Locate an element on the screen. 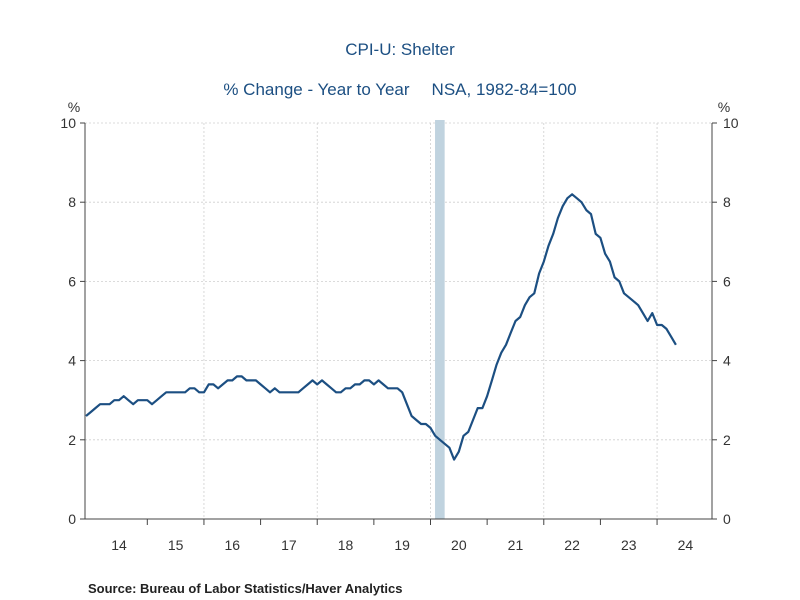 Image resolution: width=800 pixels, height=600 pixels. x-tick-label: 20 is located at coordinates (459, 545).